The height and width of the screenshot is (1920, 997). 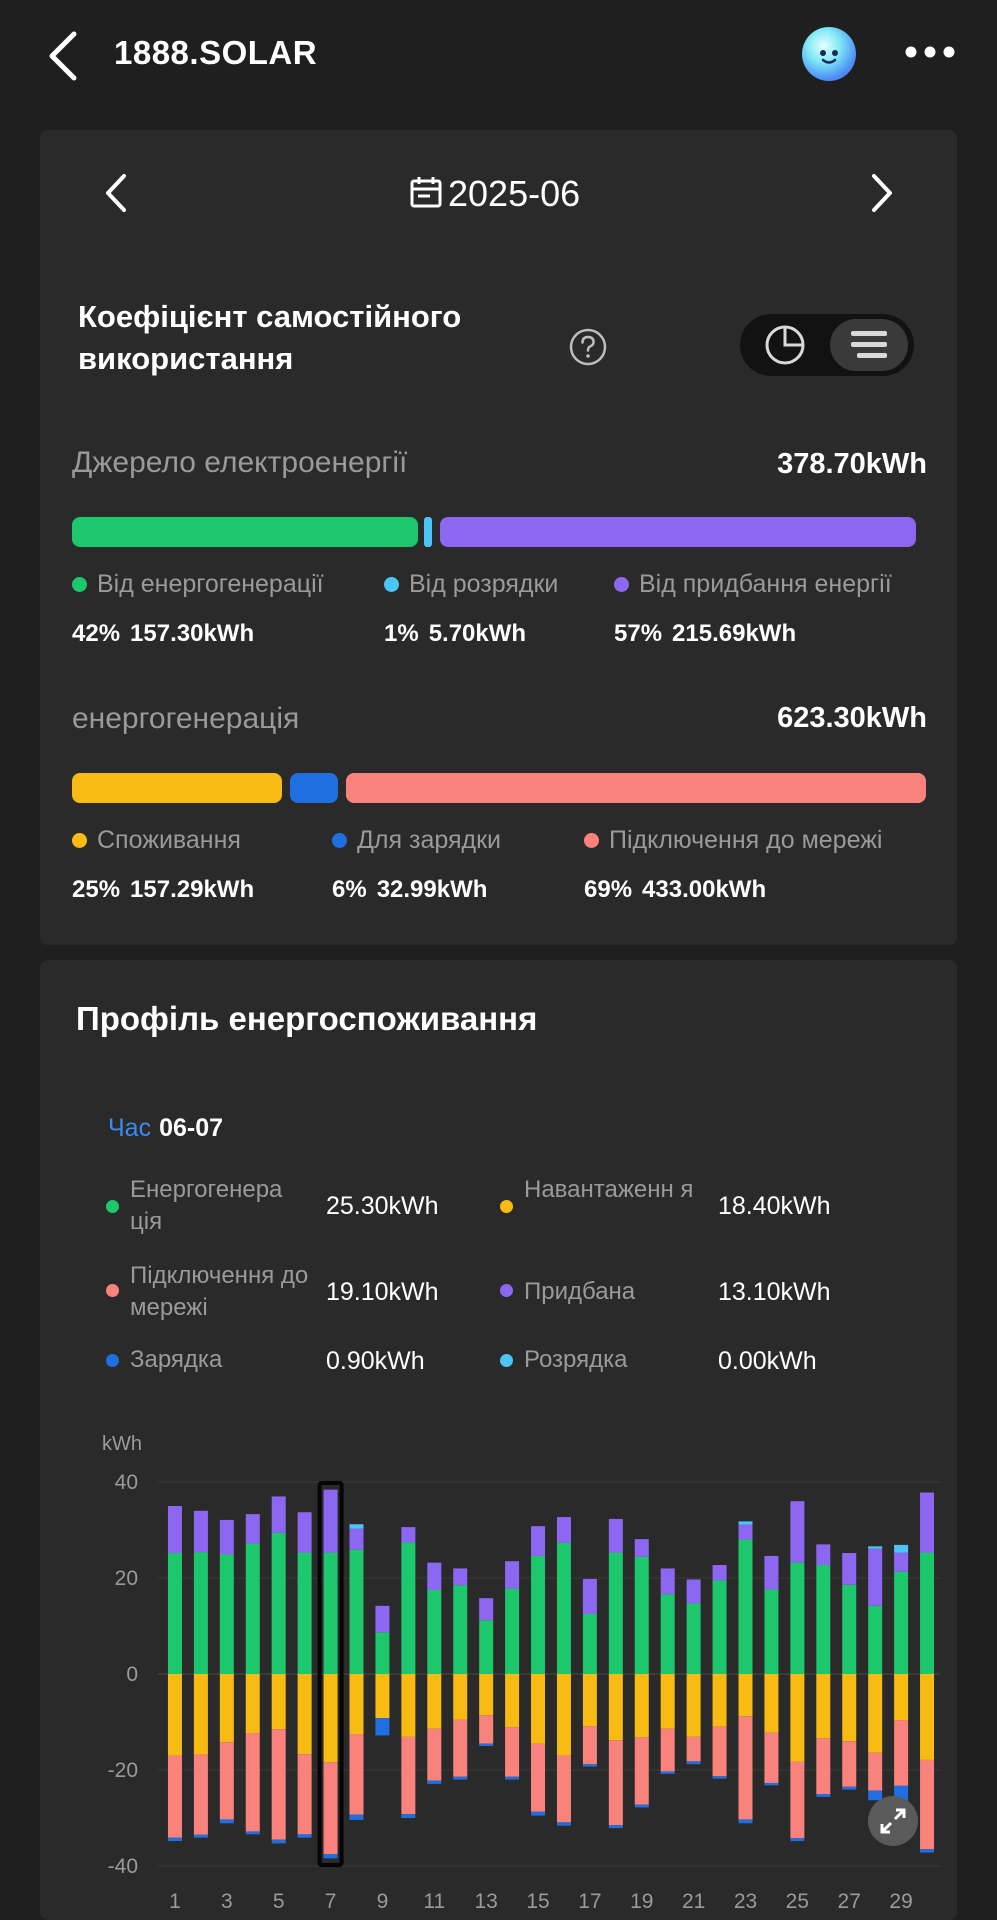 What do you see at coordinates (774, 1206) in the screenshot?
I see `tooltip-value-load: 18.40kWh` at bounding box center [774, 1206].